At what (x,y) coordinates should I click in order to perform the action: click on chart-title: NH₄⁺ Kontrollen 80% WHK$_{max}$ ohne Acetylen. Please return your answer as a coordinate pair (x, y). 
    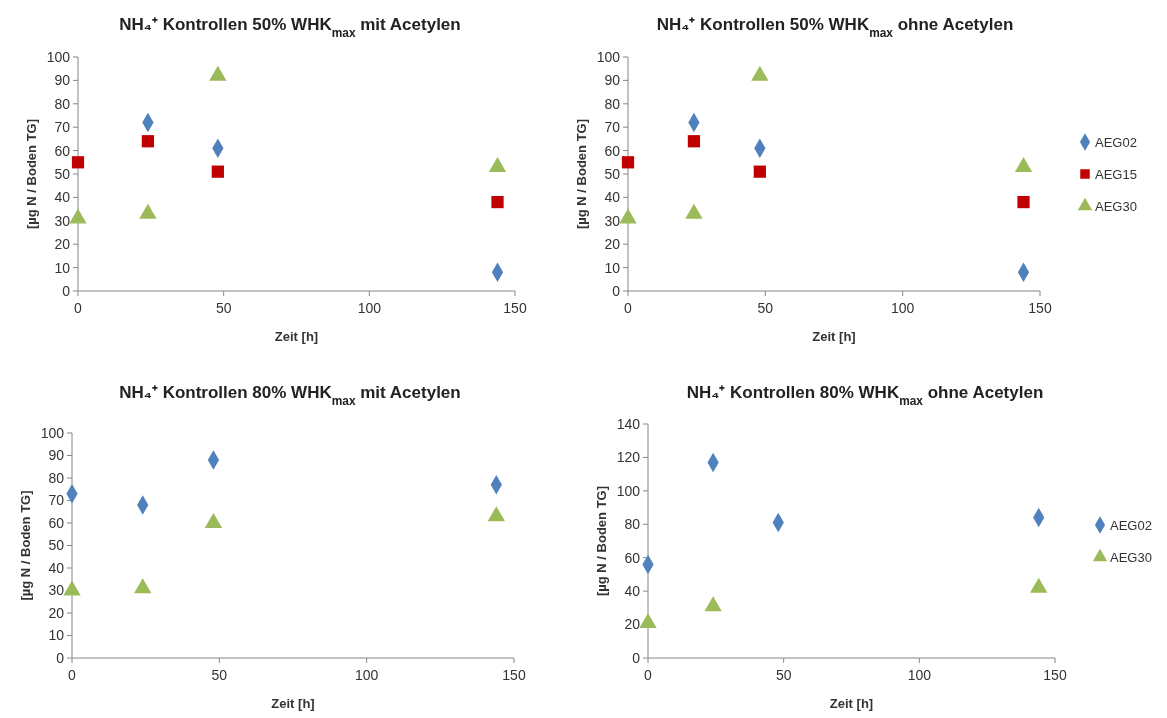
    Looking at the image, I should click on (865, 395).